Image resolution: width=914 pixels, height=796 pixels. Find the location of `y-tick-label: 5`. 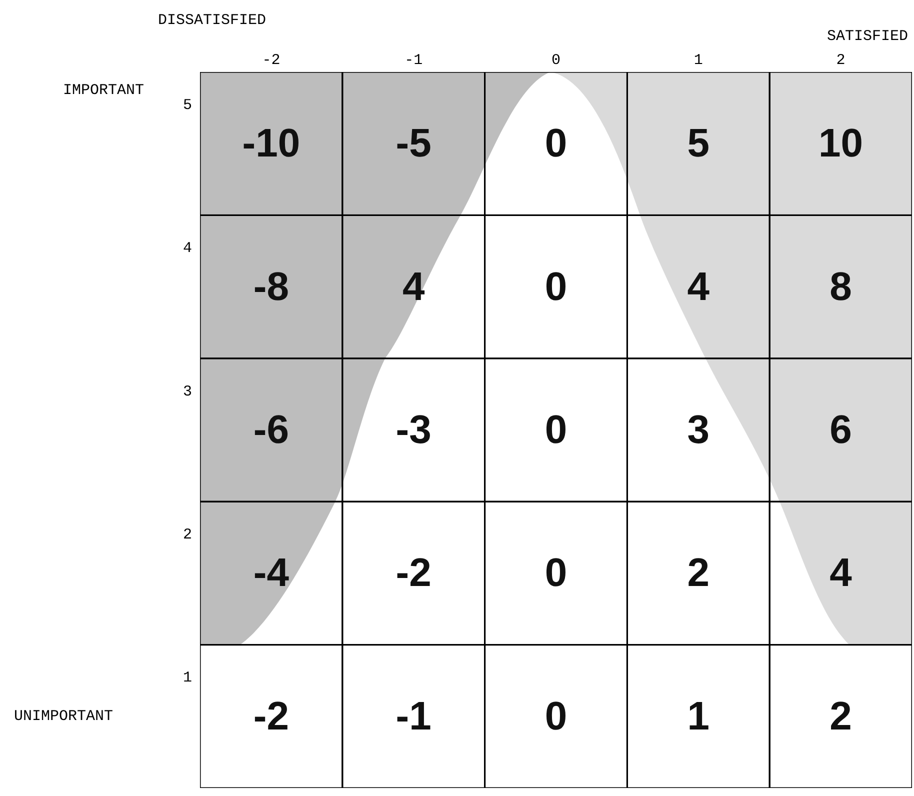

y-tick-label: 5 is located at coordinates (187, 105).